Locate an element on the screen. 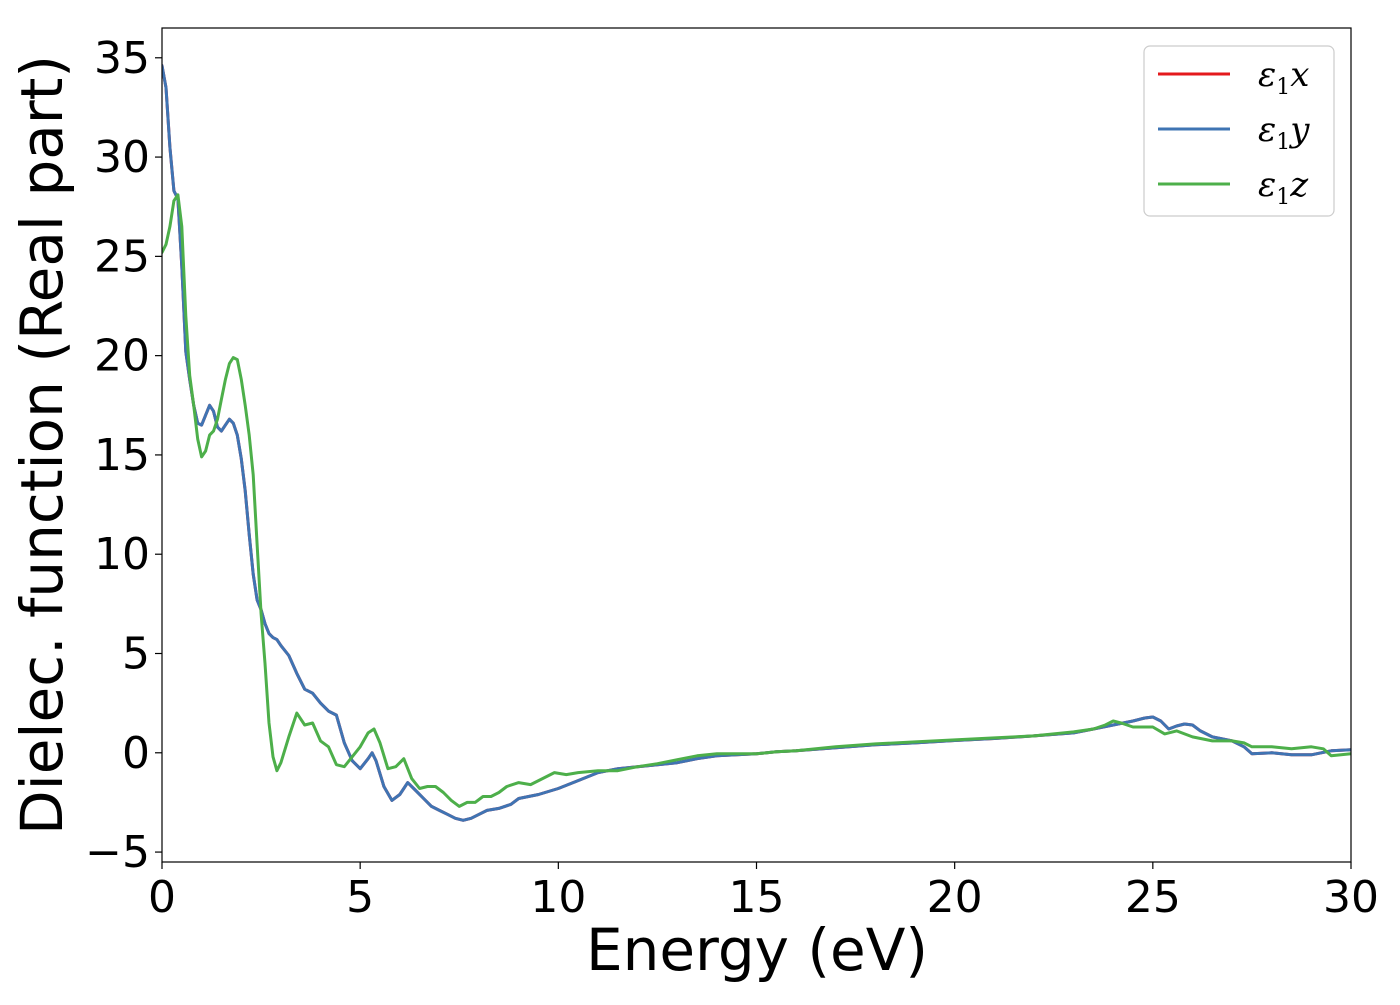  y-axis-title: Dielec. function (Real part) is located at coordinates (42, 445).